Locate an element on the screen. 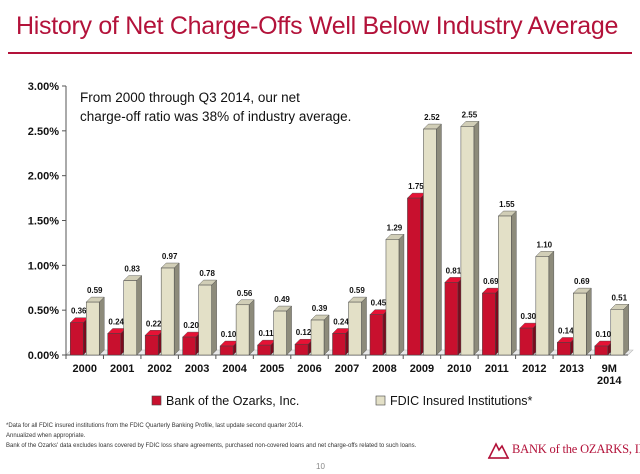 The width and height of the screenshot is (640, 474). y-tick-label: 1.50% is located at coordinates (43, 222).